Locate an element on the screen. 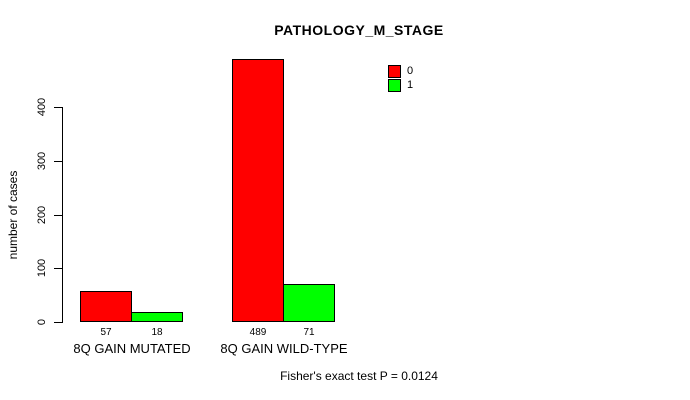  fisher-test-annotation: Fisher's exact test P = 0.0124 is located at coordinates (359, 376).